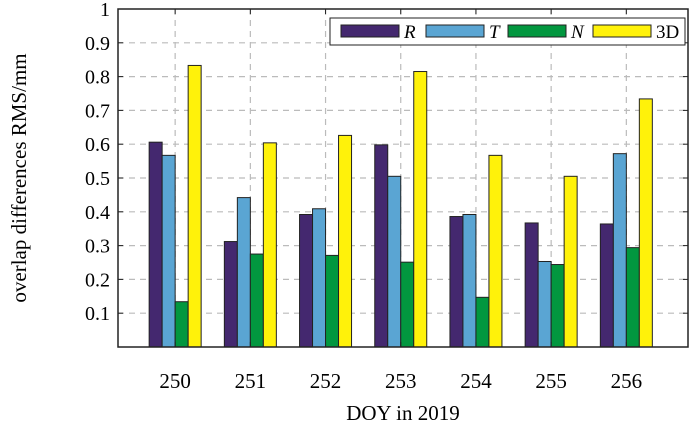 The width and height of the screenshot is (700, 432). Describe the element at coordinates (537, 31) in the screenshot. I see `legend-swatch-n` at that location.